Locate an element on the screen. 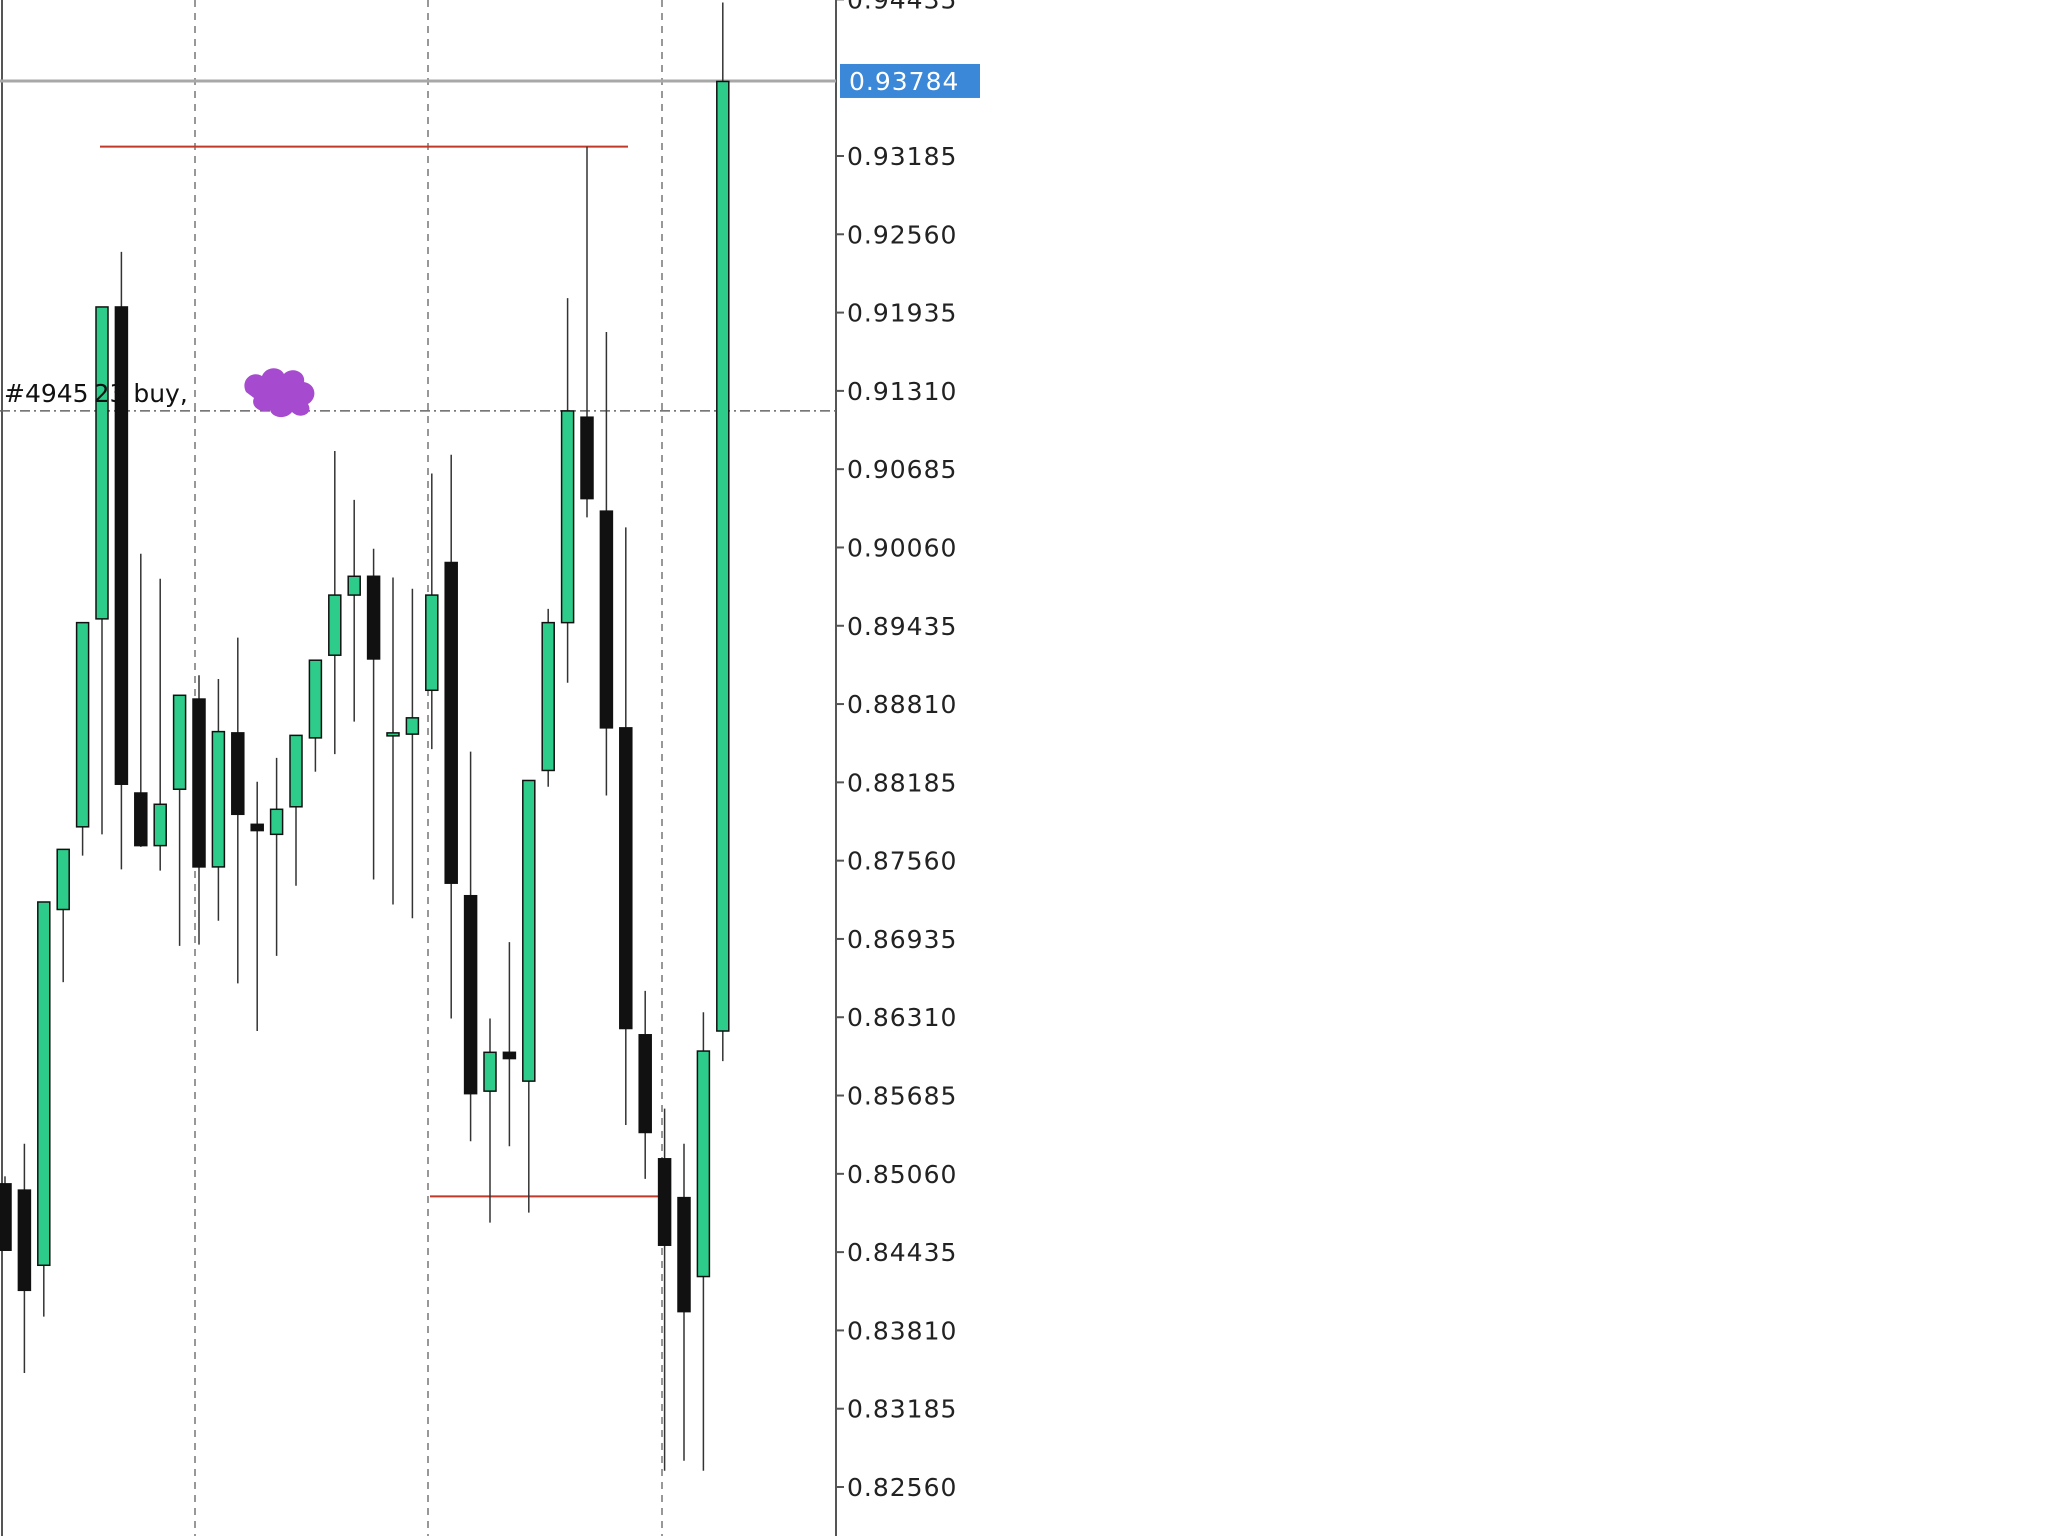  price-tick-label: 0.94435 is located at coordinates (902, 7).